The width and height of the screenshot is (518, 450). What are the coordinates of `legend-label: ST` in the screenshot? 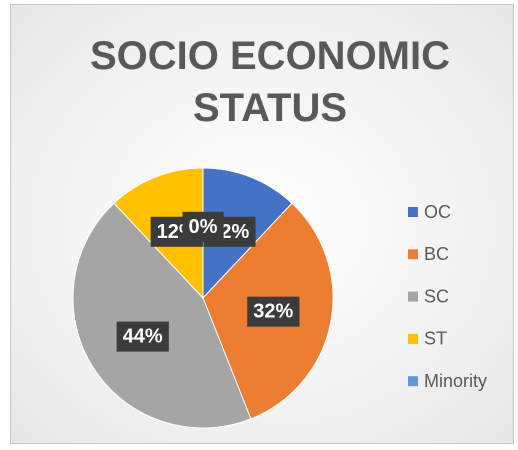 It's located at (435, 339).